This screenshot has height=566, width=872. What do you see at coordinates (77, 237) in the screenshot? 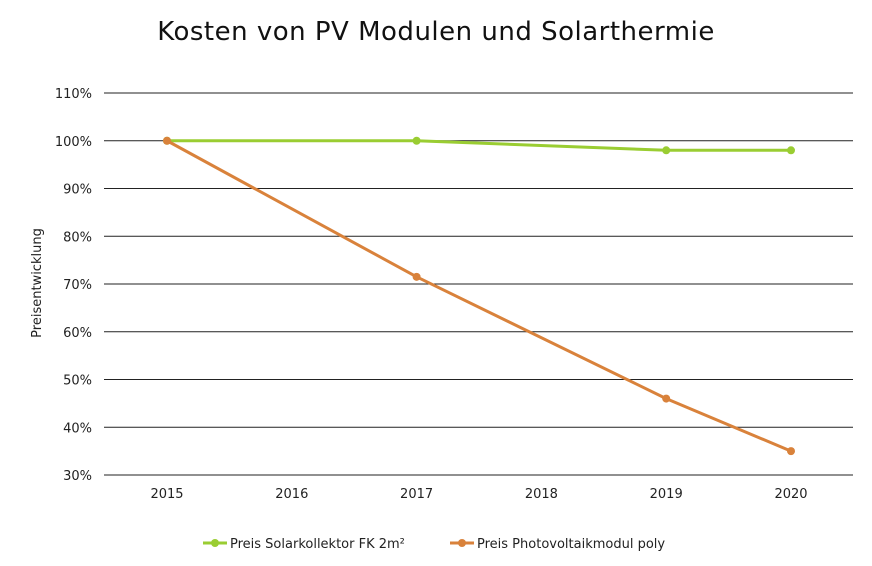
I see `y-tick-label: 80%` at bounding box center [77, 237].